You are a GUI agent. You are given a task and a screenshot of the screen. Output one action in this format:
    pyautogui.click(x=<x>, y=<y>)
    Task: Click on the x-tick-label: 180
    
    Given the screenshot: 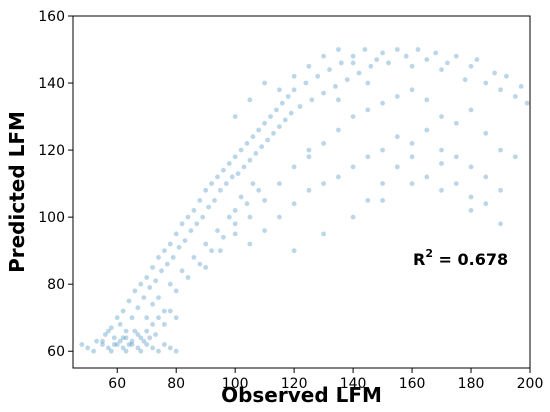 What is the action you would take?
    pyautogui.click(x=471, y=384)
    